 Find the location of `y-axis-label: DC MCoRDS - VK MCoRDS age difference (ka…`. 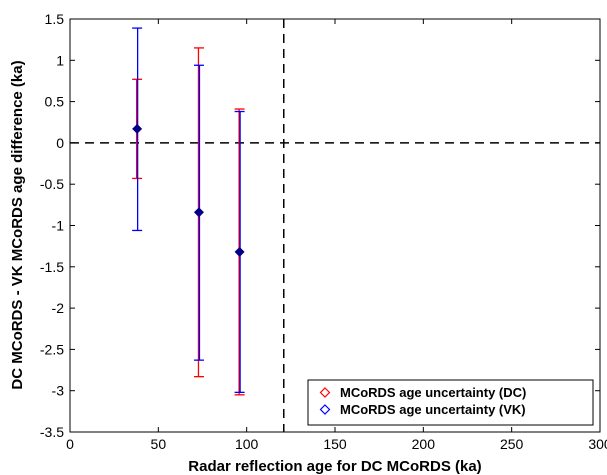

y-axis-label: DC MCoRDS - VK MCoRDS age difference (ka… is located at coordinates (17, 224).